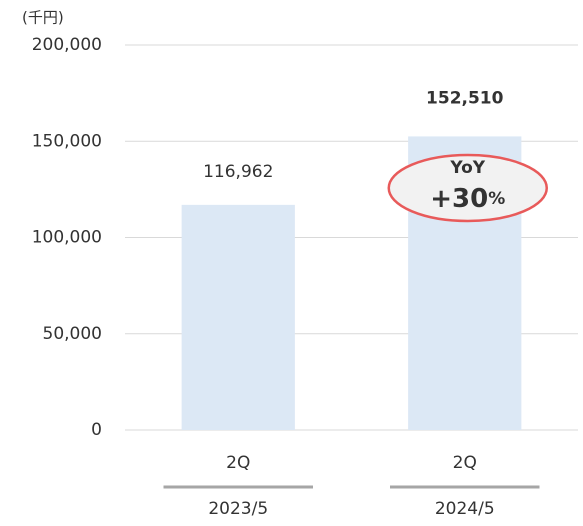  I want to click on y-tick-label: 150,000, so click(67, 141).